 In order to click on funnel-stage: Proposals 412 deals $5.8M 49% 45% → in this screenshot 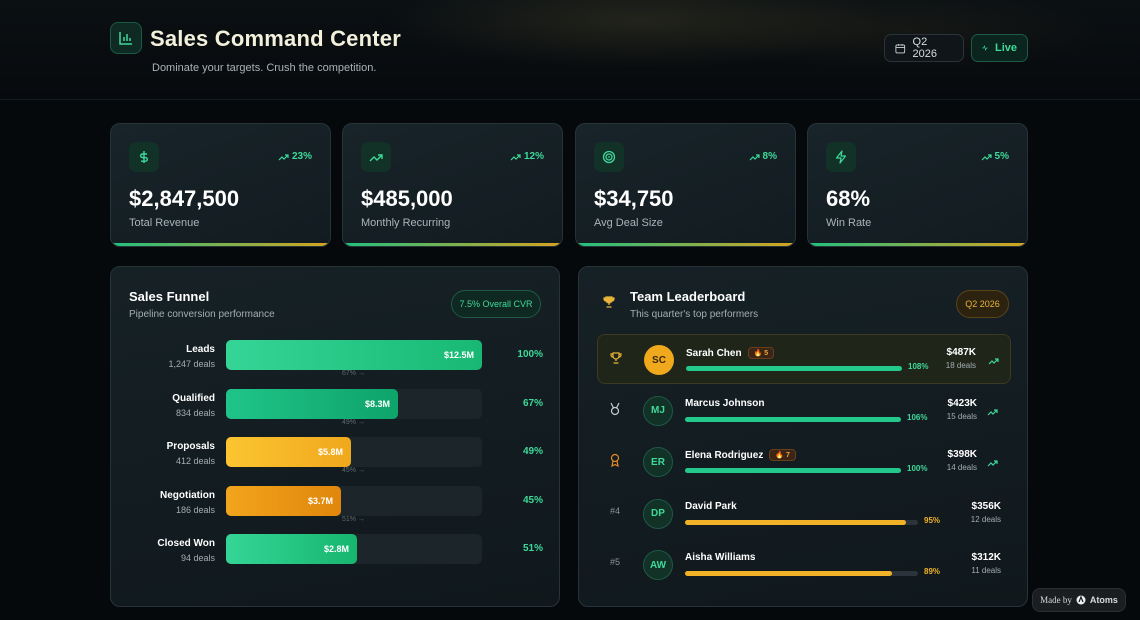, I will do `click(336, 457)`.